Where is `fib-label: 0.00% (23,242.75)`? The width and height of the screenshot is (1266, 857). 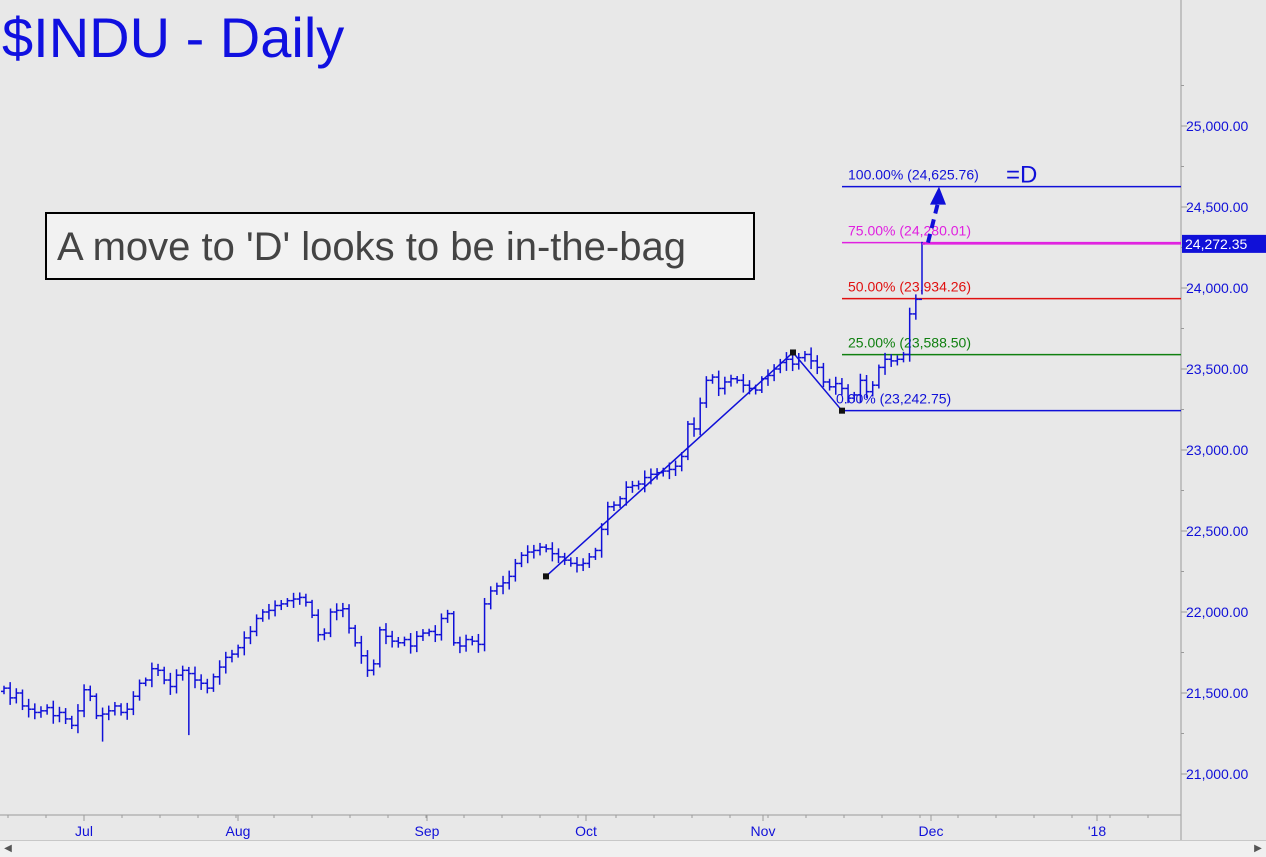
fib-label: 0.00% (23,242.75) is located at coordinates (893, 399).